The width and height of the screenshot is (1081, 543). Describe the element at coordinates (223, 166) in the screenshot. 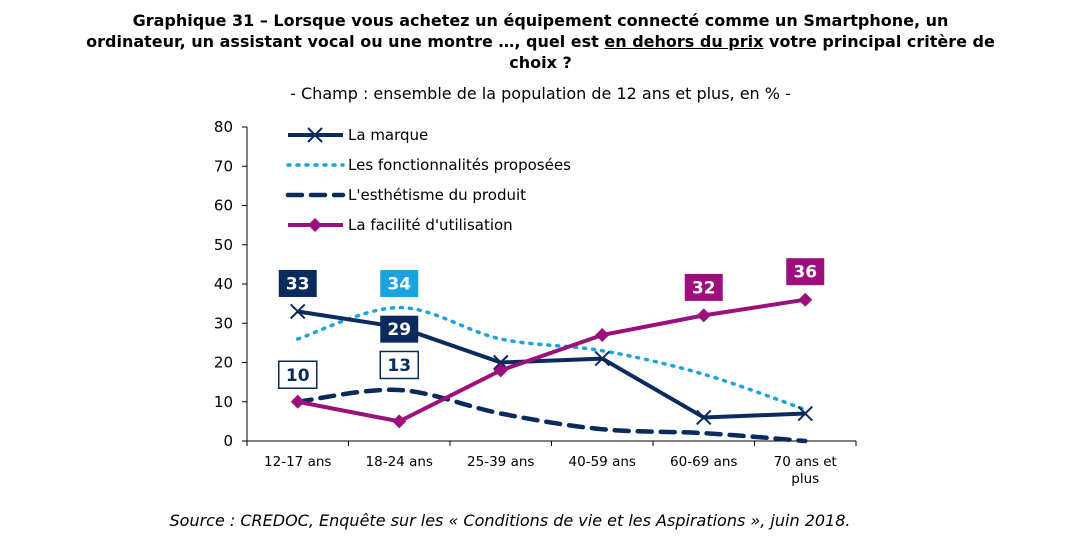

I see `y-tick-label: 70` at that location.